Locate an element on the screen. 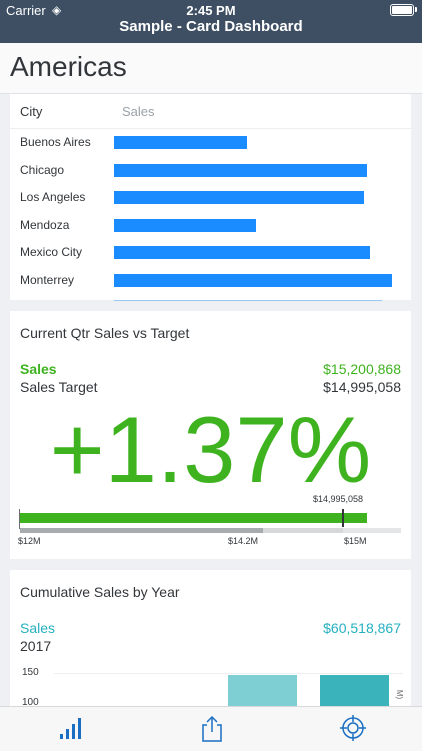 This screenshot has height=751, width=422. status-bar: Carrier ◈ 2:45 PM is located at coordinates (211, 10).